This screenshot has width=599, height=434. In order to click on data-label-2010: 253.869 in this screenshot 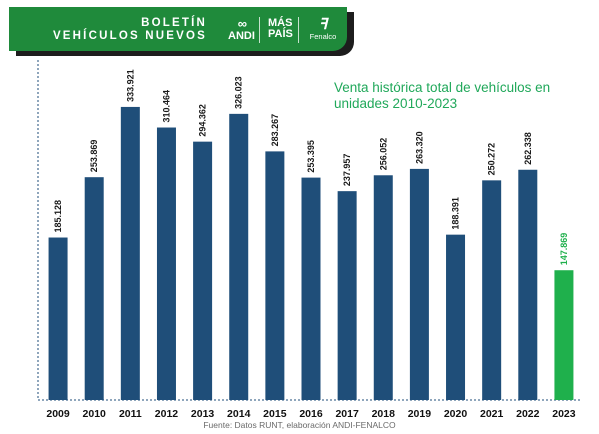, I will do `click(94, 156)`.